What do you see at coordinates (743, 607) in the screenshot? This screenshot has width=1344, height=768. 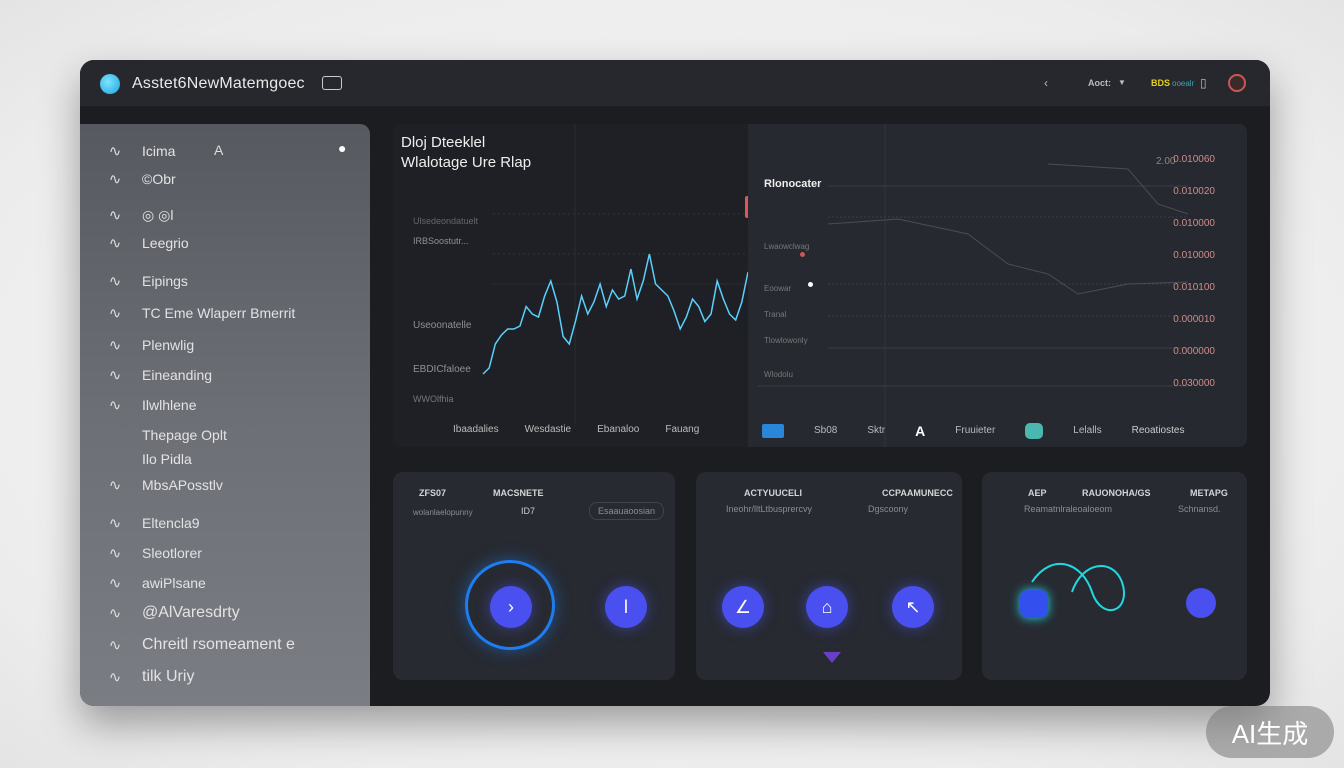 I see `edit-button: ∠` at bounding box center [743, 607].